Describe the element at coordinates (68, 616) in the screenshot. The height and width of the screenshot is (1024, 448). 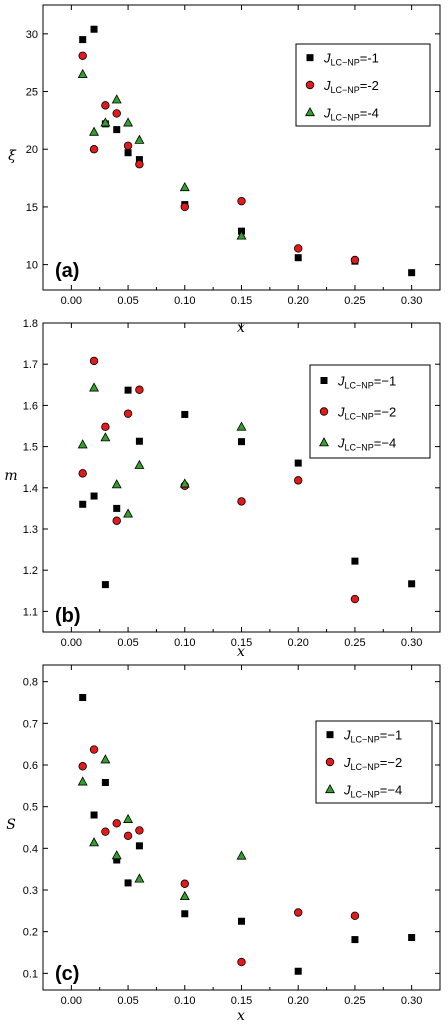
I see `panel-label: (b)` at that location.